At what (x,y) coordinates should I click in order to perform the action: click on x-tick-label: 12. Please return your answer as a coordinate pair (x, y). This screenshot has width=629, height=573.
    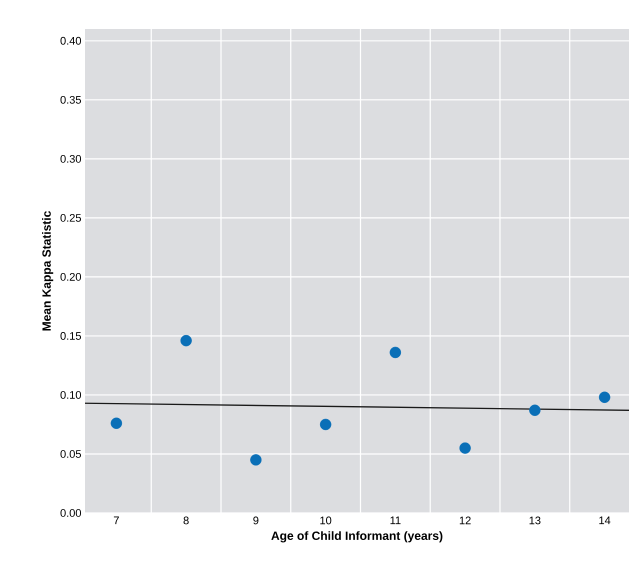
    Looking at the image, I should click on (465, 520).